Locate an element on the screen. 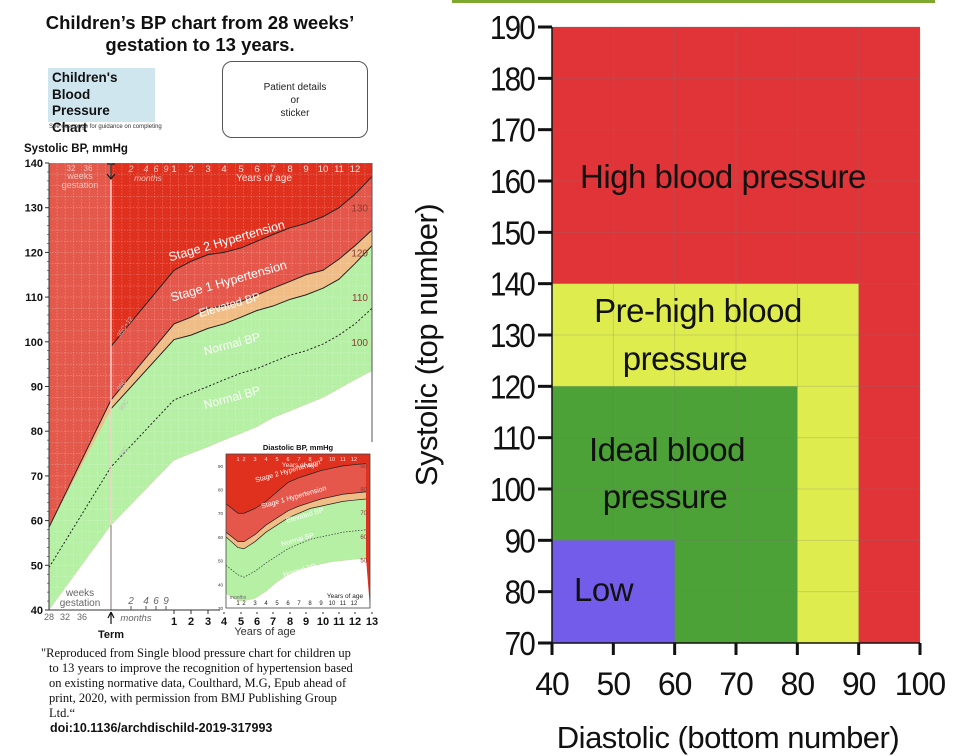 This screenshot has height=756, width=970. y-tick-label: 120 is located at coordinates (34, 253).